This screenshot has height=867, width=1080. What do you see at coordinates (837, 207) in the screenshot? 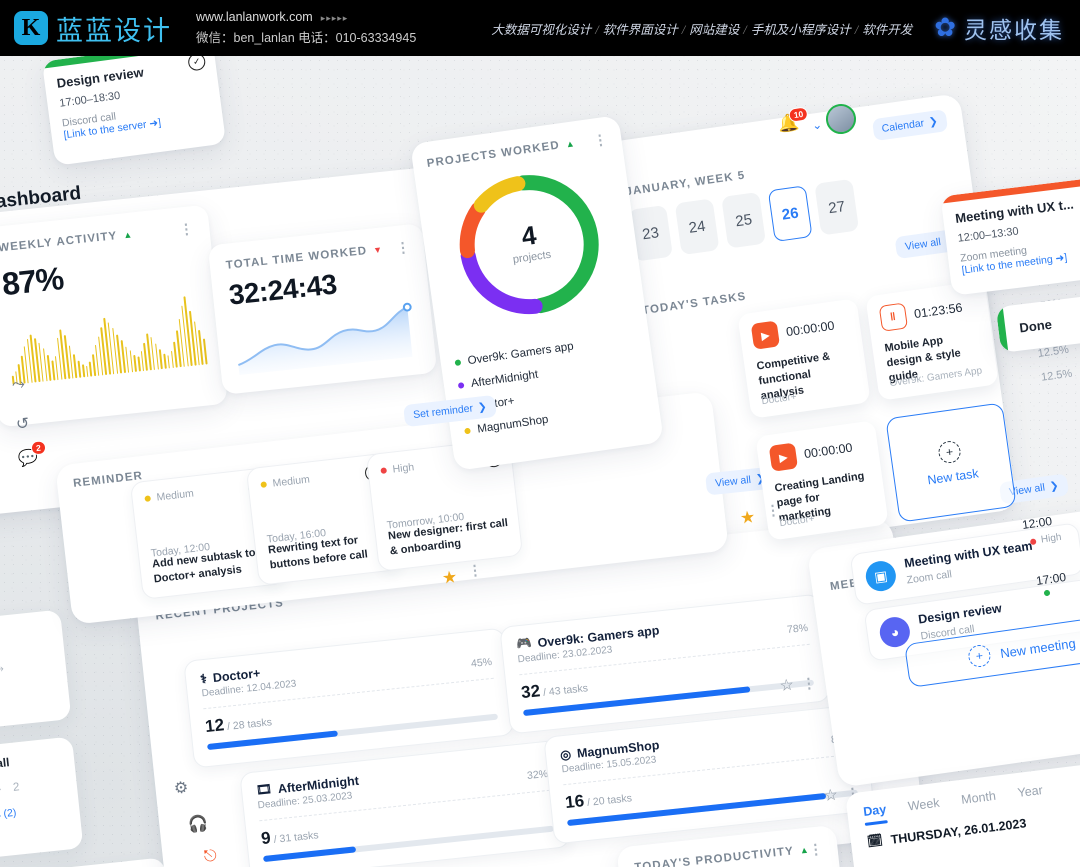
I see `calendar-day-27: 27` at bounding box center [837, 207].